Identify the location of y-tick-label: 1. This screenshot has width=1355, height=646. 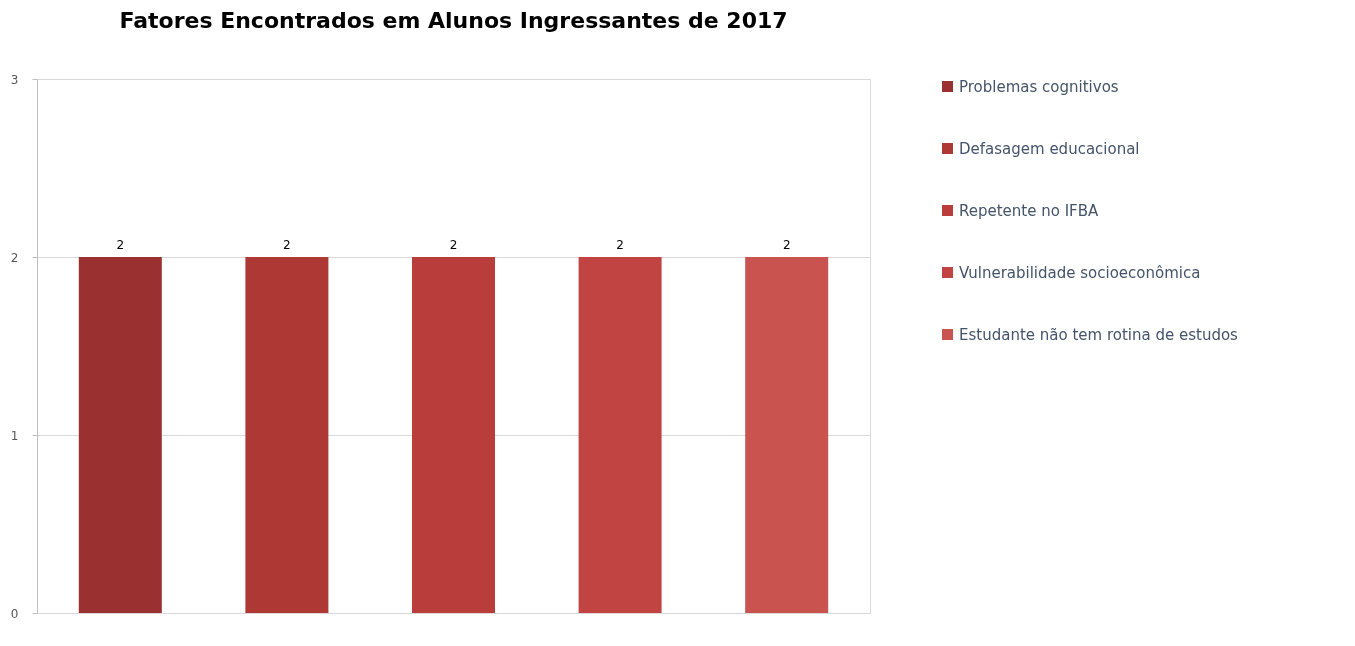
(14, 435).